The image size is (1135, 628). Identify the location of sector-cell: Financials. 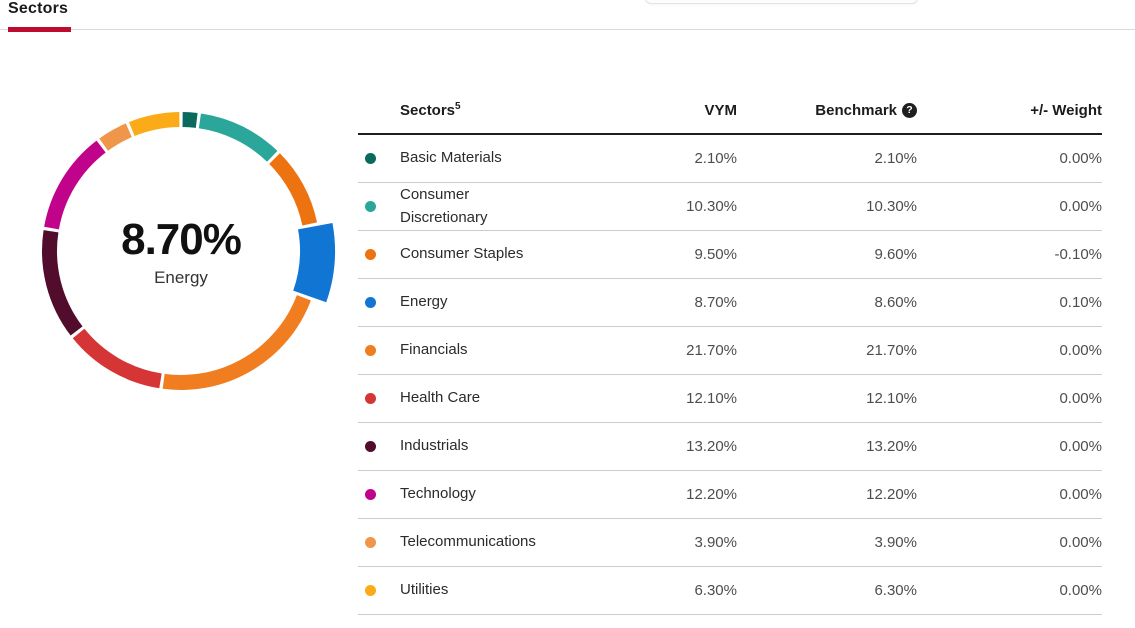
(472, 350).